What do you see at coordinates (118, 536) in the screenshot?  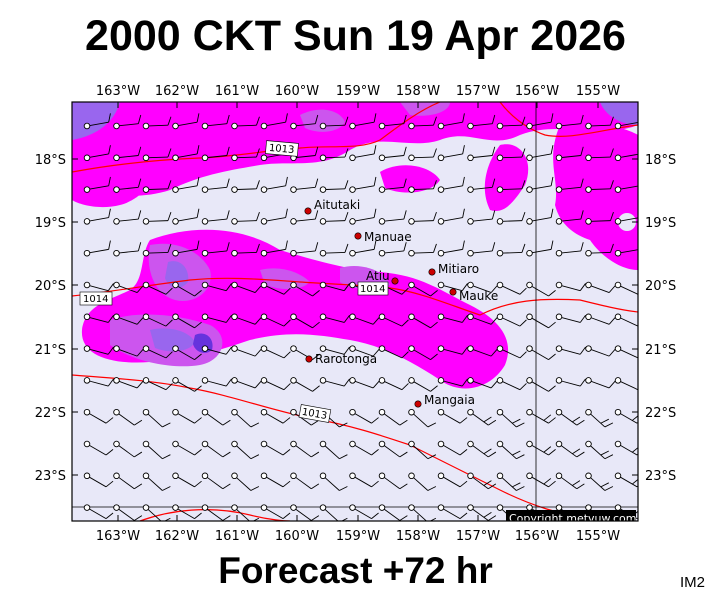 I see `lon-label-bottom: 163°W` at bounding box center [118, 536].